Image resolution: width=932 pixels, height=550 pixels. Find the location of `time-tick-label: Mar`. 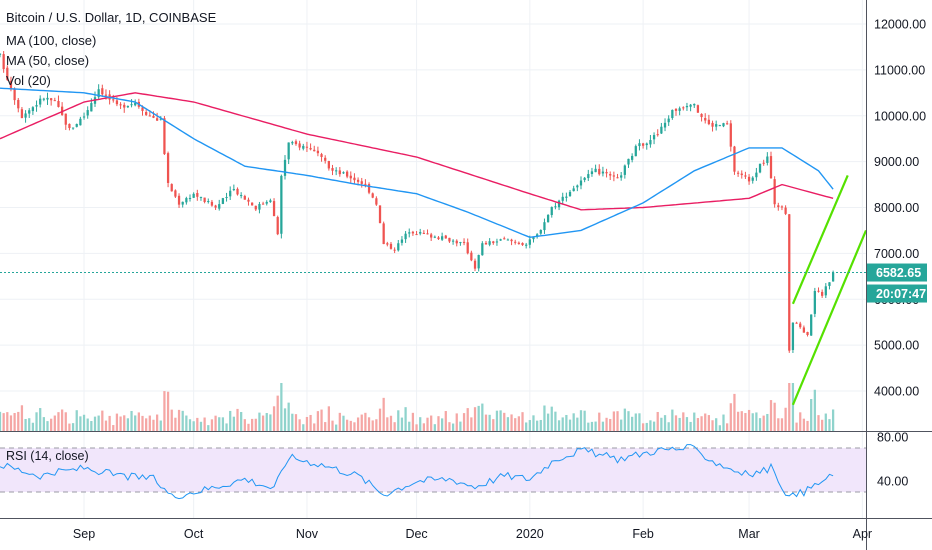

time-tick-label: Mar is located at coordinates (749, 534).